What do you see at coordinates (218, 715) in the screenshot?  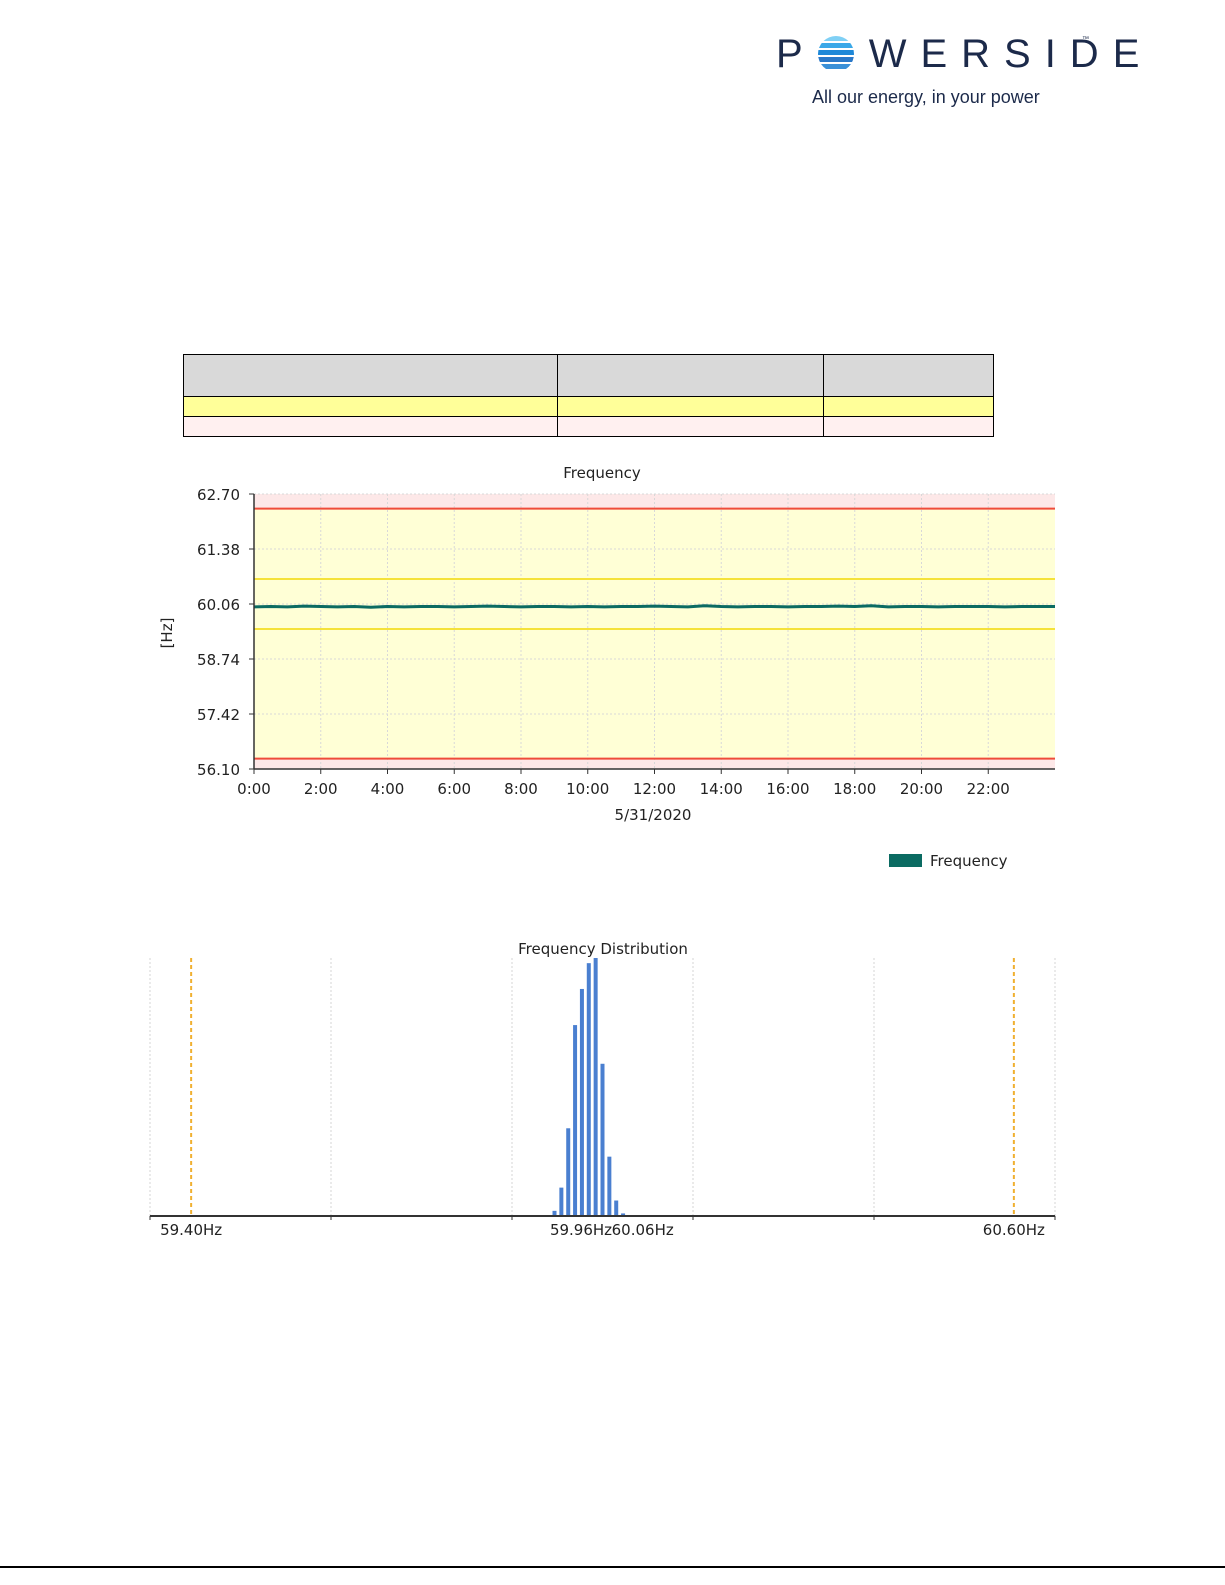 I see `y-tick-label: 57.42` at bounding box center [218, 715].